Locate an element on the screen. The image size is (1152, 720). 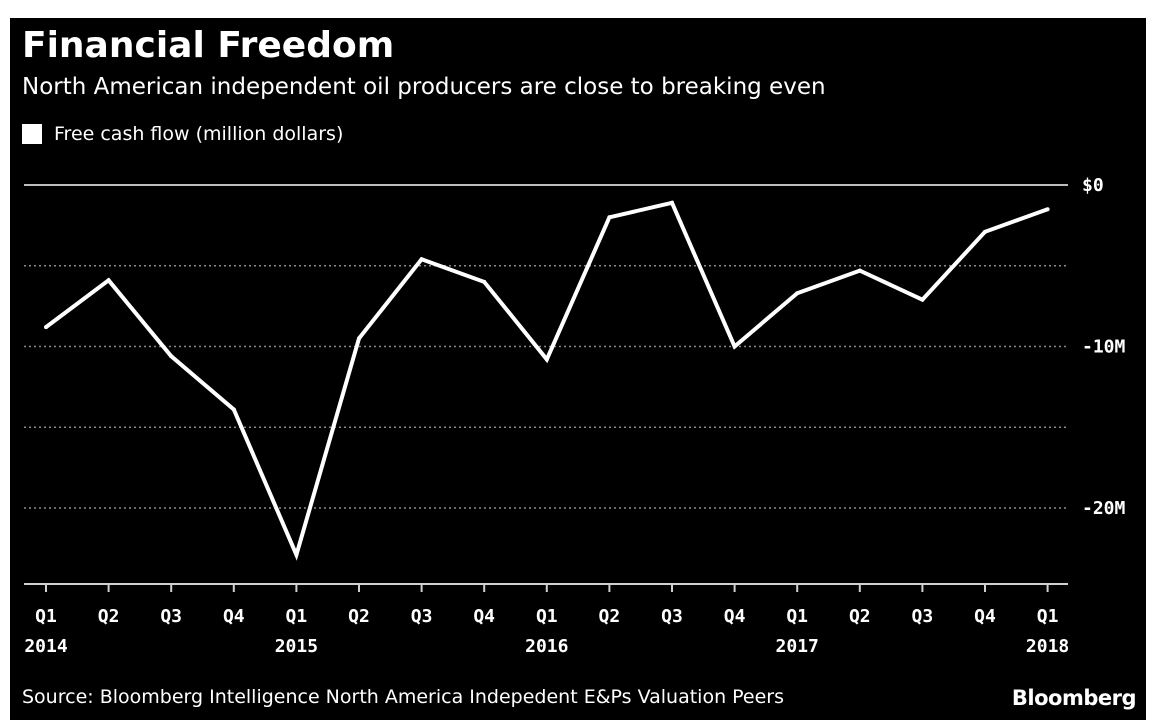
x-tick-label-year: 2017 is located at coordinates (797, 646).